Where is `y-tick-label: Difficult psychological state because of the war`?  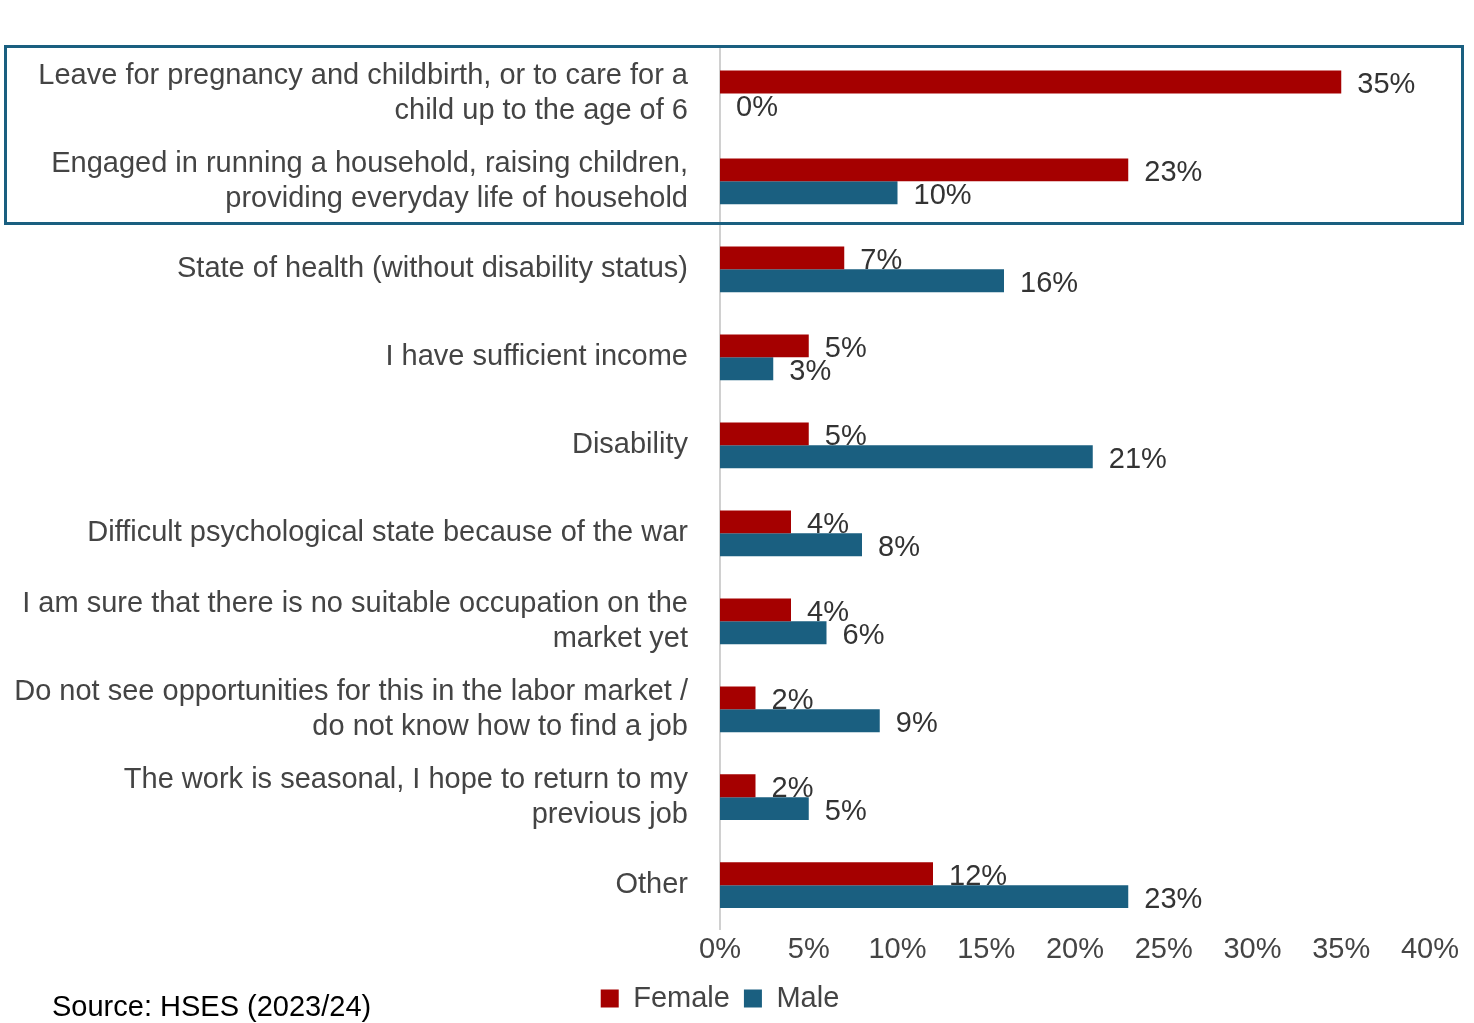
y-tick-label: Difficult psychological state because of the war is located at coordinates (388, 531).